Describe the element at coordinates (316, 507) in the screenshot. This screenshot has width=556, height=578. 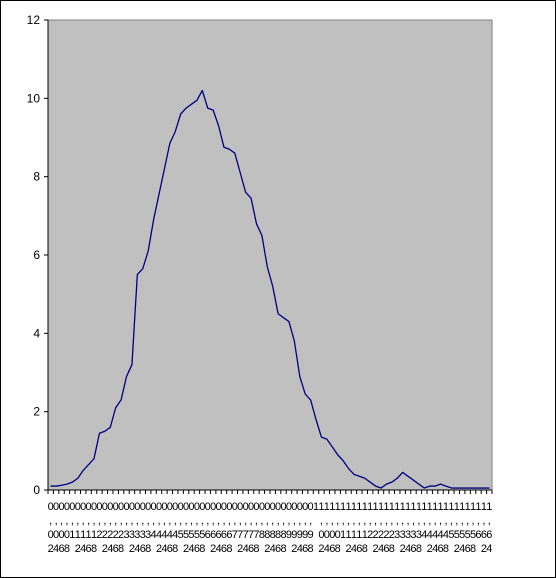
I see `x-tick-label: 1` at that location.